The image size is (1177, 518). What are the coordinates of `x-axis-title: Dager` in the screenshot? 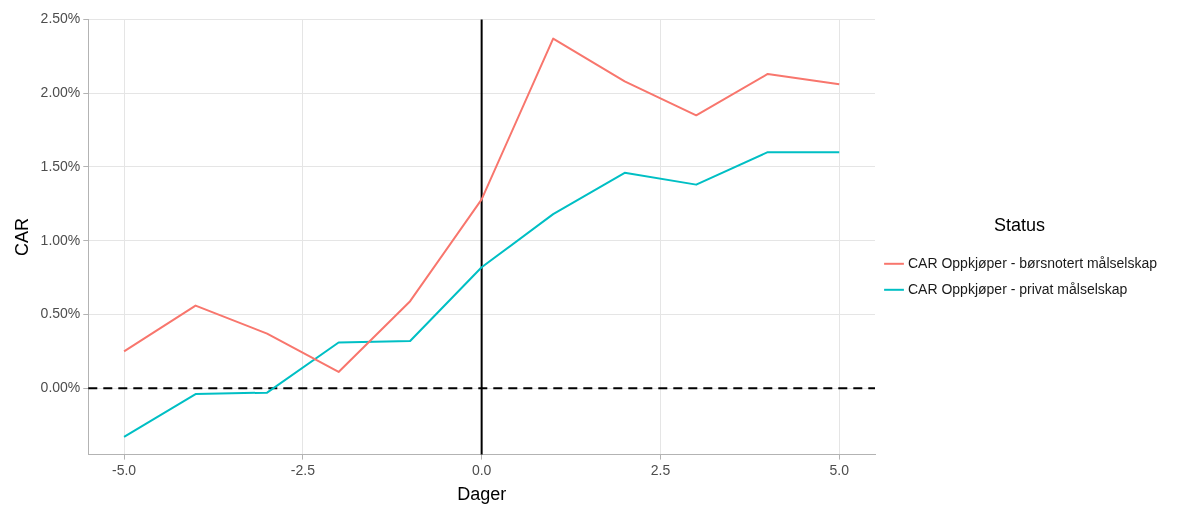 It's located at (482, 494).